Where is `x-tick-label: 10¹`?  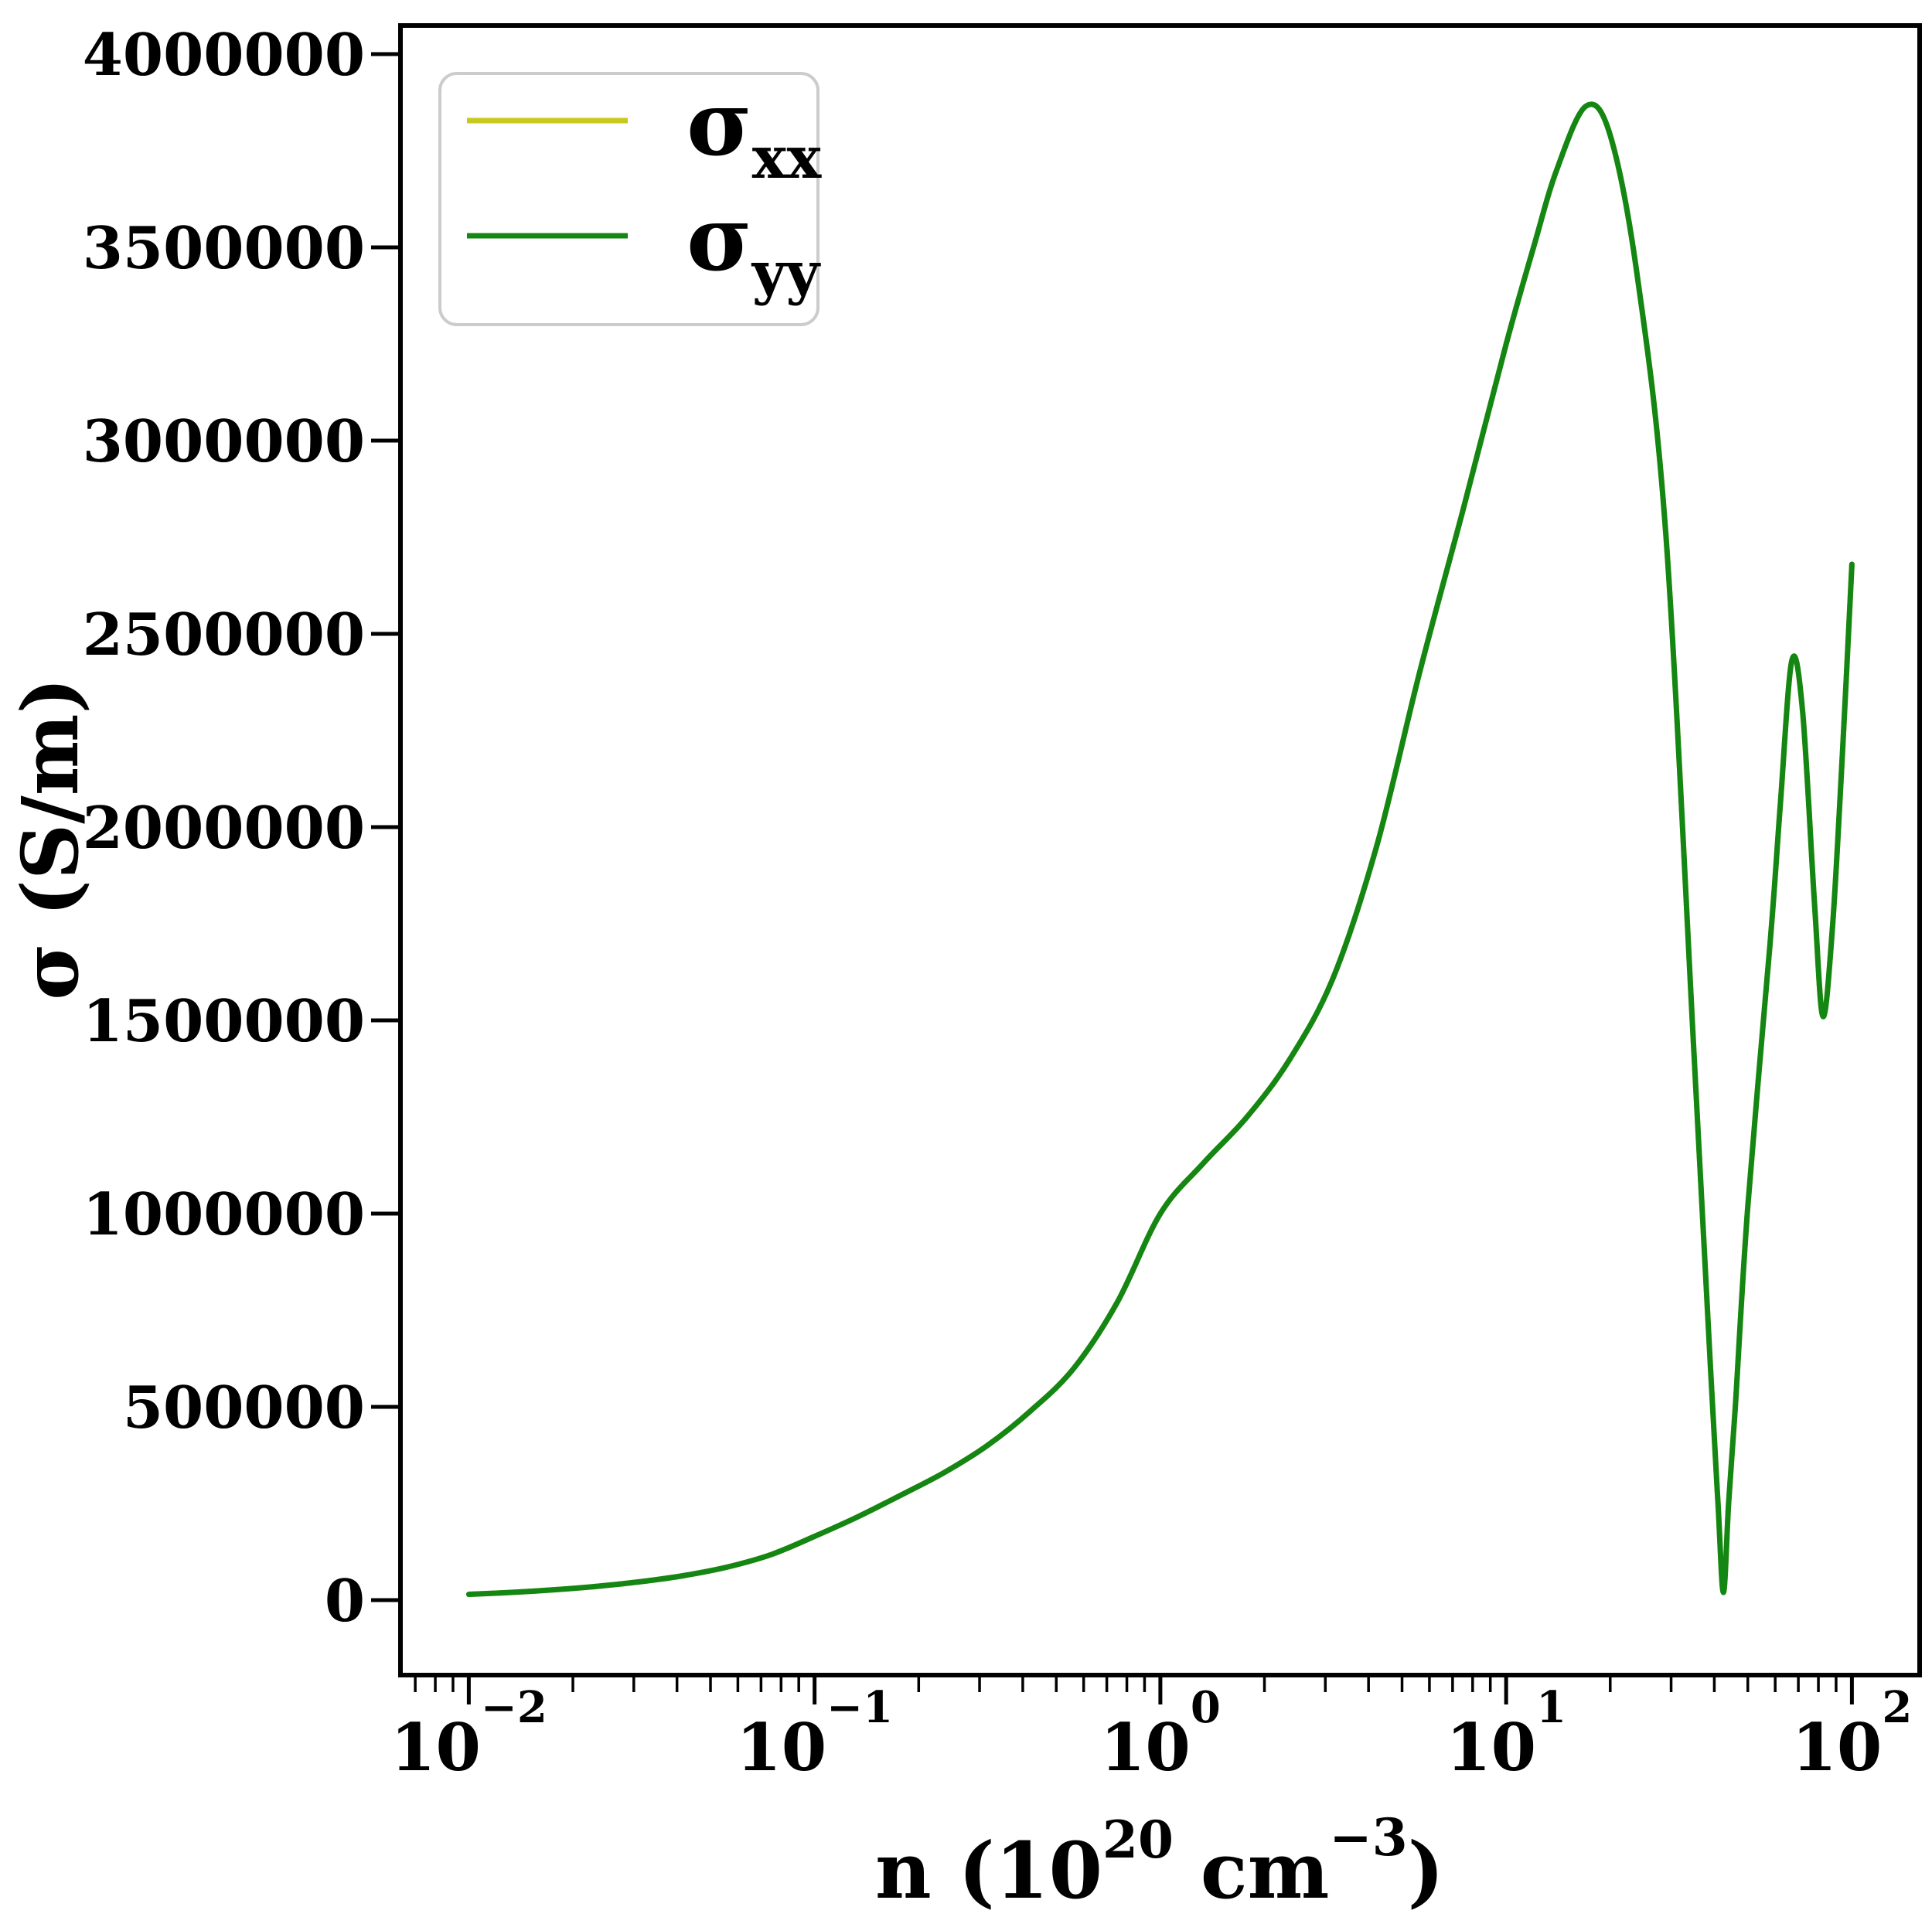 x-tick-label: 10¹ is located at coordinates (1506, 1734).